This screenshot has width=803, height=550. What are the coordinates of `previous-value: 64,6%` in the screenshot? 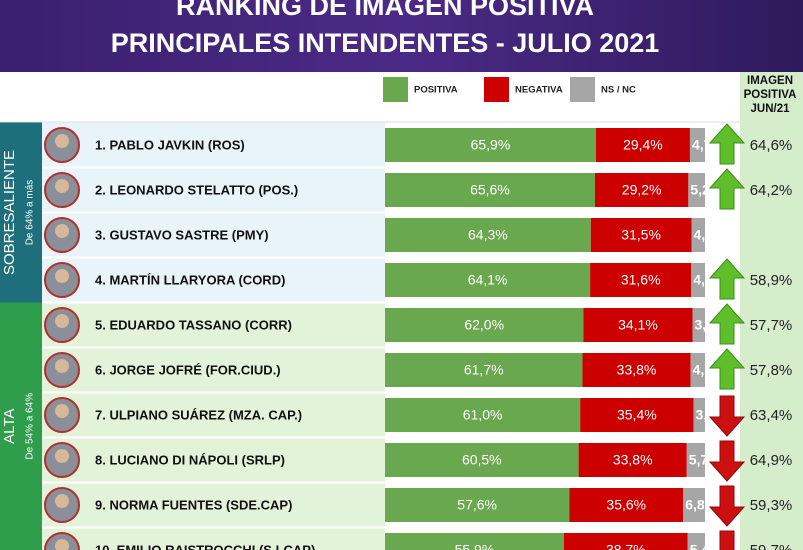 It's located at (771, 145).